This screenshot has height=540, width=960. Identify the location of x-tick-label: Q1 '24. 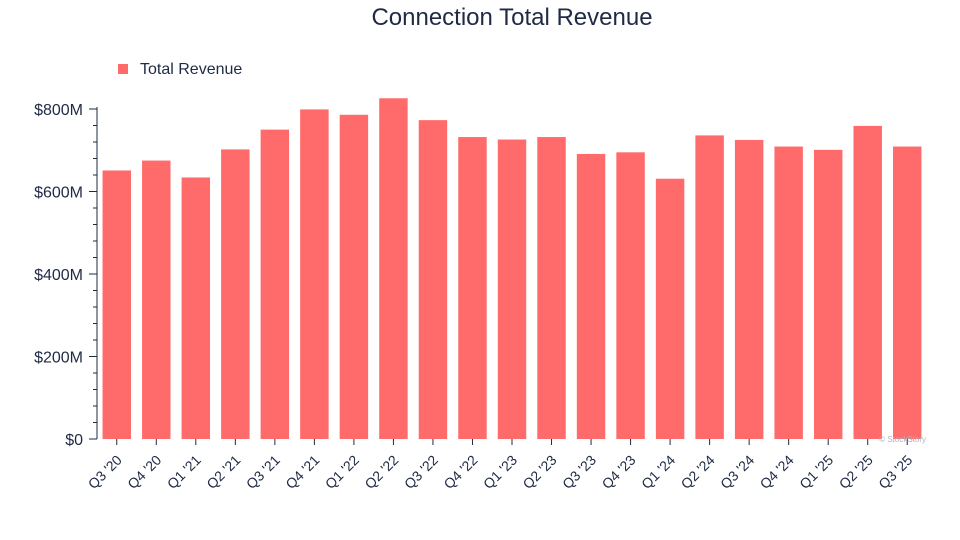
(658, 472).